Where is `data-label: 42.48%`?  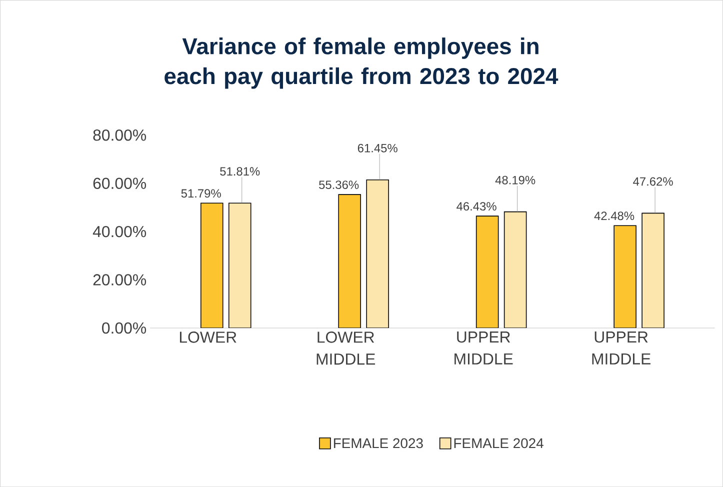
data-label: 42.48% is located at coordinates (614, 216).